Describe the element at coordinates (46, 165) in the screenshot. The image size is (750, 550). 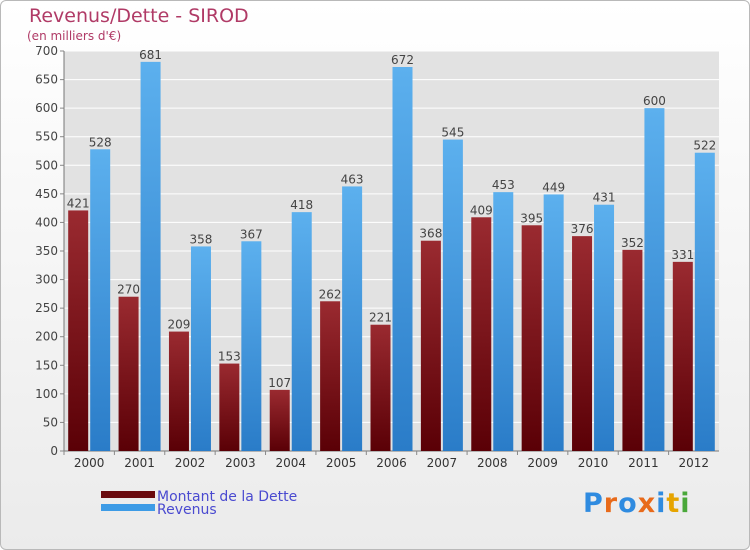
I see `y-tick-label: 500` at that location.